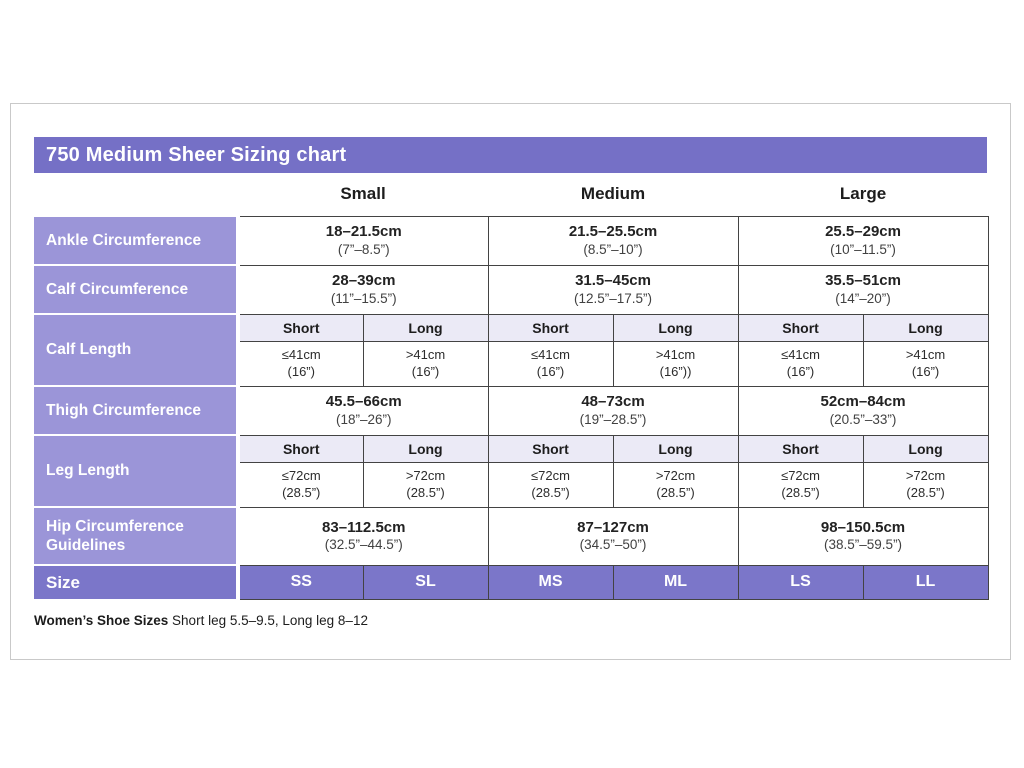  I want to click on leg-length-medium-short-inches: (28.5”), so click(550, 493).